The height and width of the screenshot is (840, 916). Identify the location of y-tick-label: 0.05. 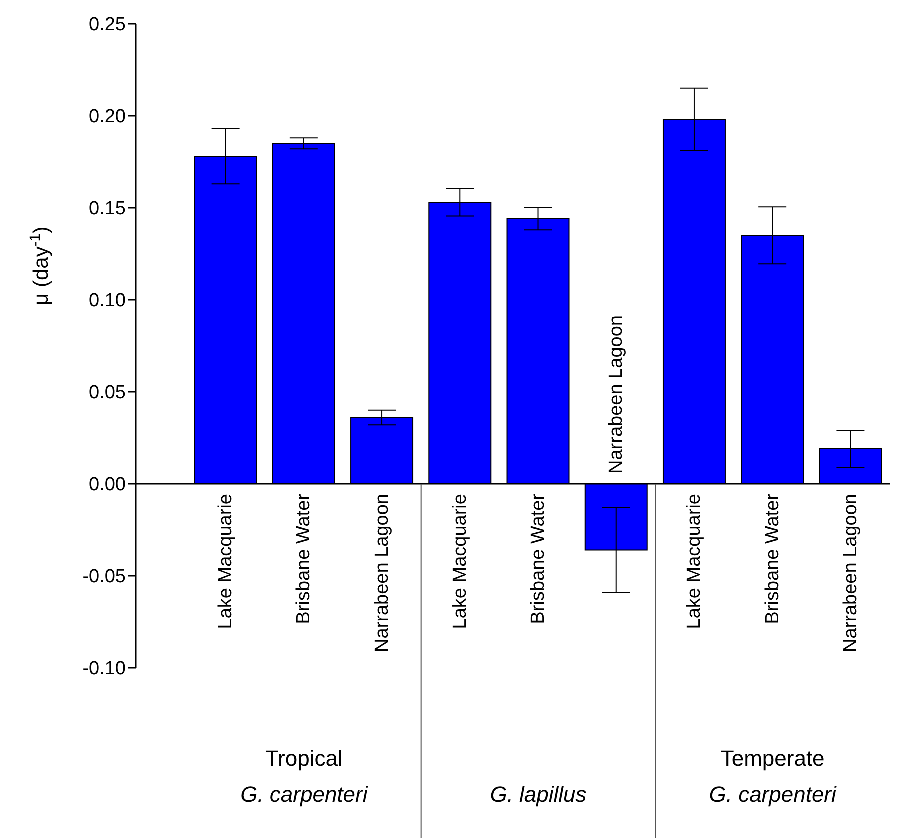
(107, 393).